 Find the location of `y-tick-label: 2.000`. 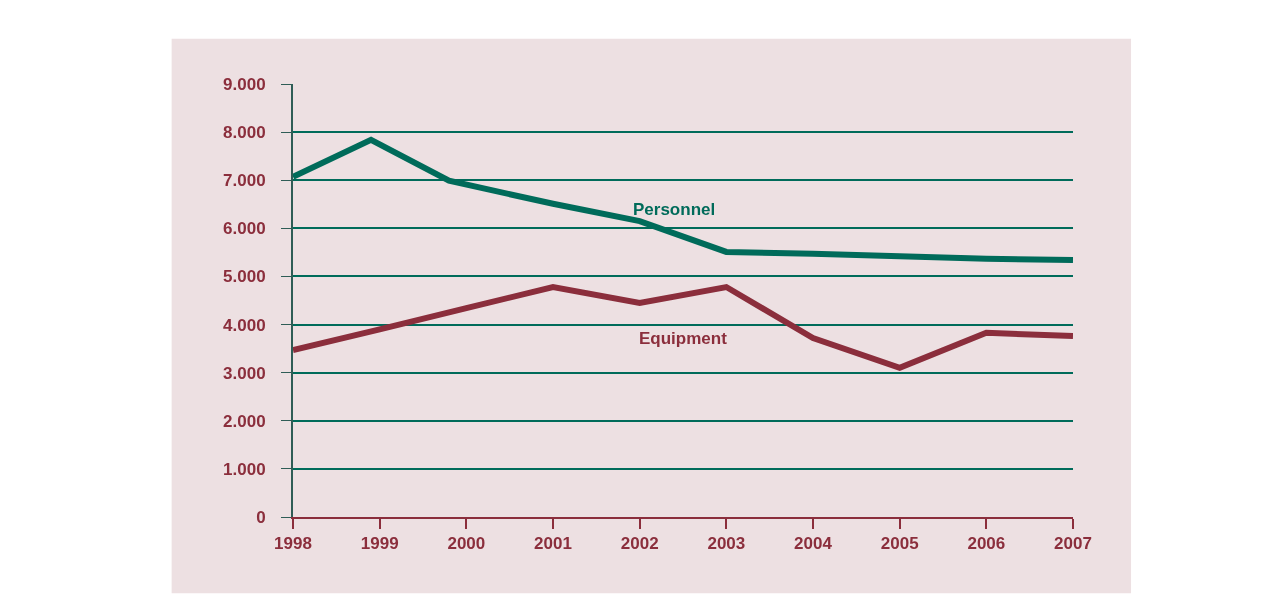

y-tick-label: 2.000 is located at coordinates (244, 421).